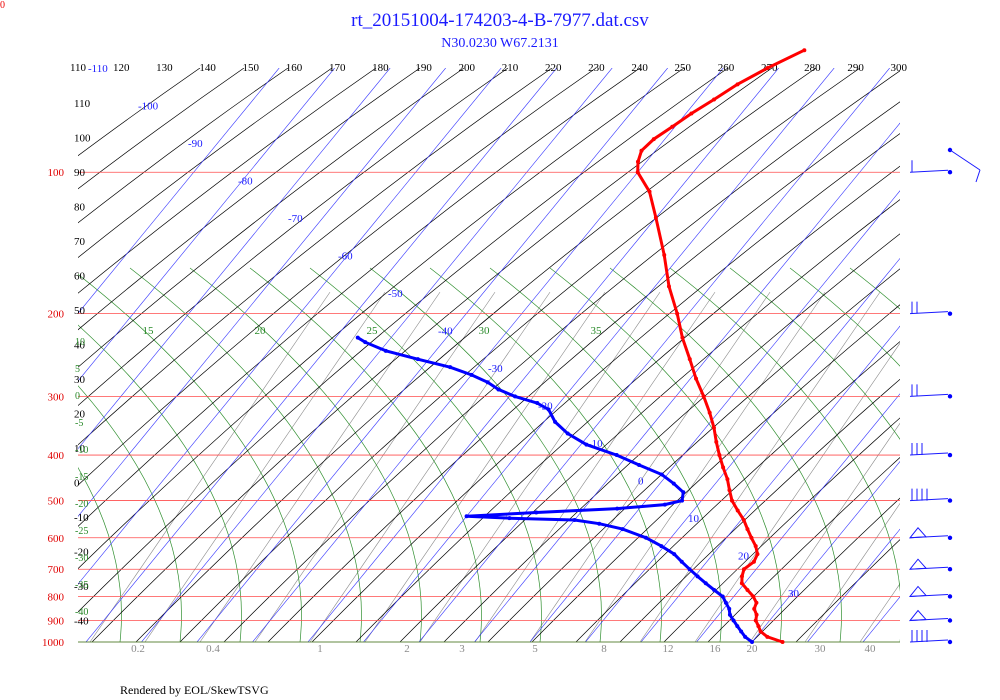  Describe the element at coordinates (295, 219) in the screenshot. I see `isotherm-label: -70` at that location.